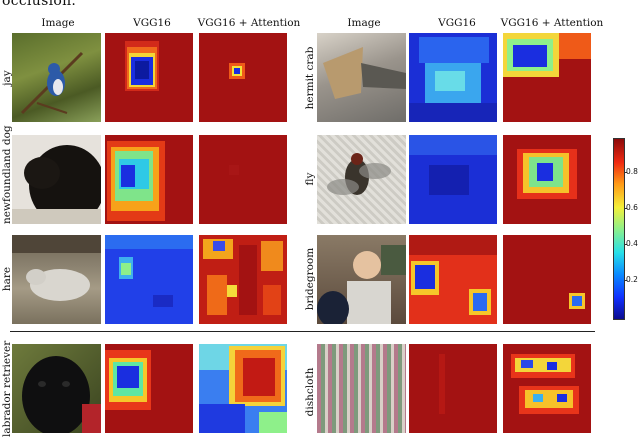 Image resolution: width=640 pixels, height=437 pixels. I want to click on heatmap-vgg-bridegroom, so click(453, 279).